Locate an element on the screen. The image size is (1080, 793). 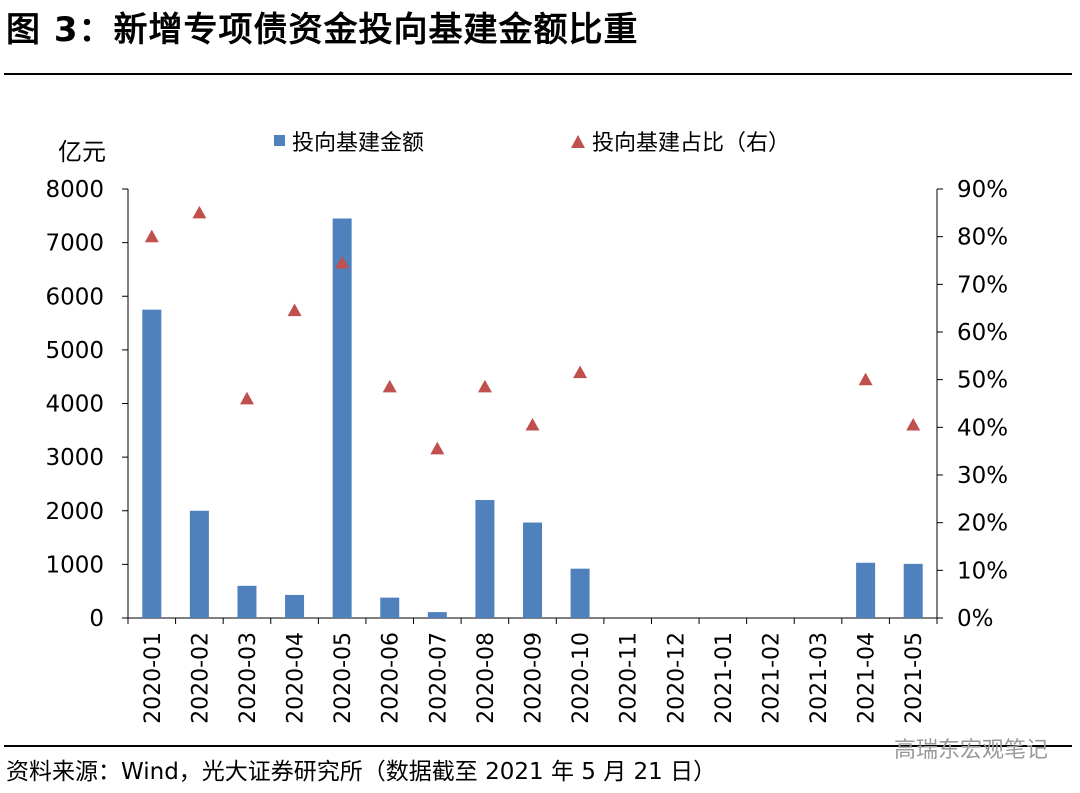
right-tick-label: 90% is located at coordinates (982, 190).